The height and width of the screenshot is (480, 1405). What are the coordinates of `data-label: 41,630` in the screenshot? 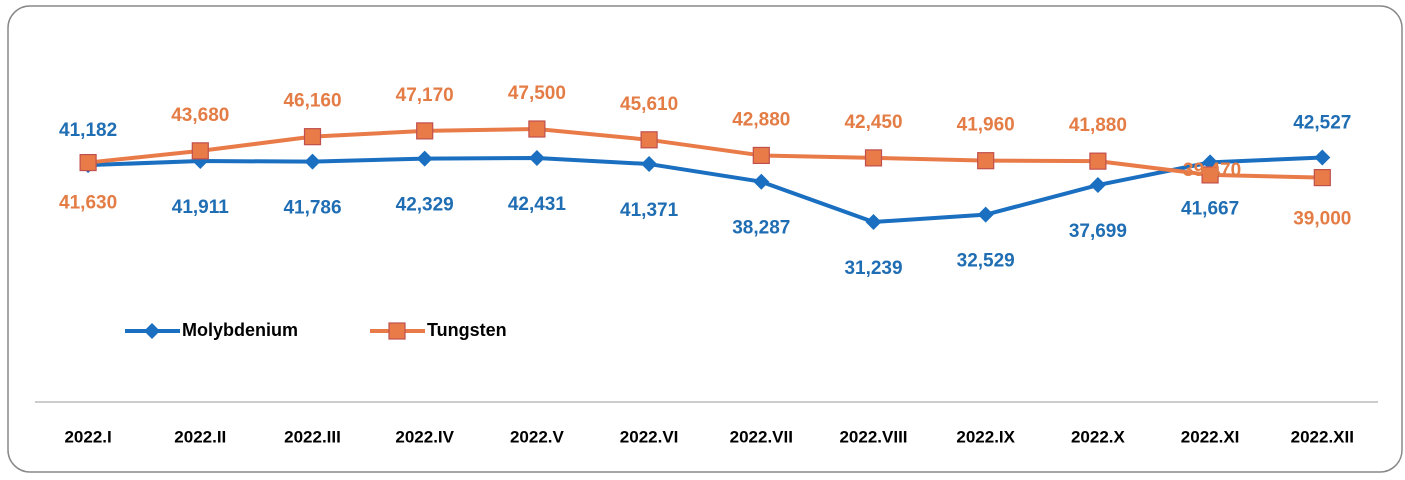 It's located at (88, 203).